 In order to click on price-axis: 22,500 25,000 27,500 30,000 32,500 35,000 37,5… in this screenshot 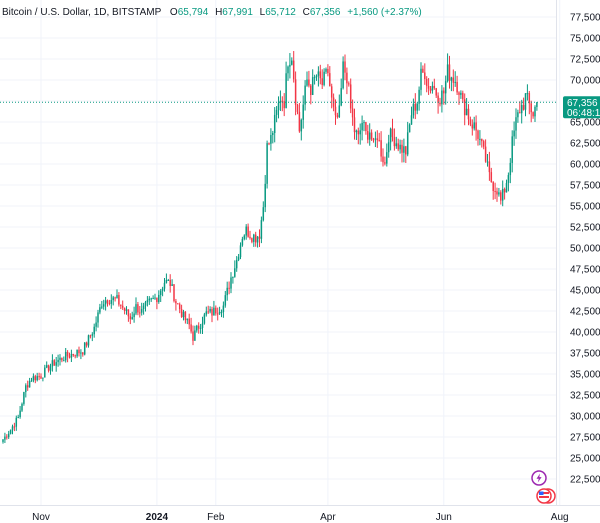, I will do `click(585, 249)`.